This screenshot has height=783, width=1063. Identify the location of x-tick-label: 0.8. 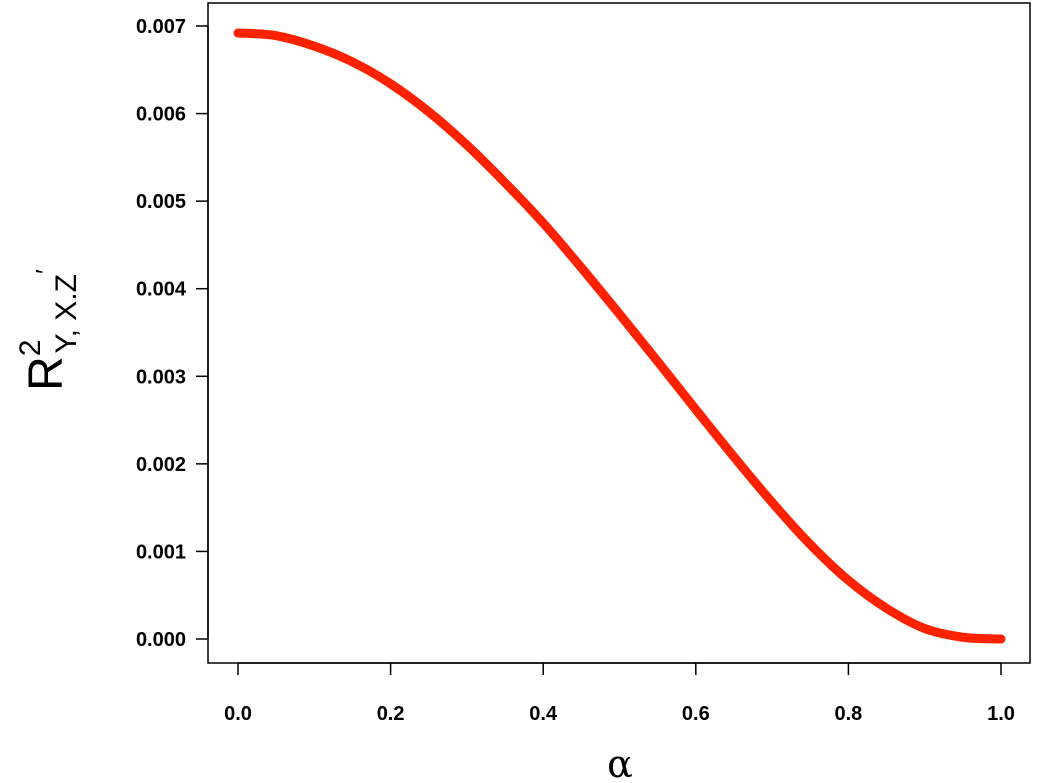
(848, 714).